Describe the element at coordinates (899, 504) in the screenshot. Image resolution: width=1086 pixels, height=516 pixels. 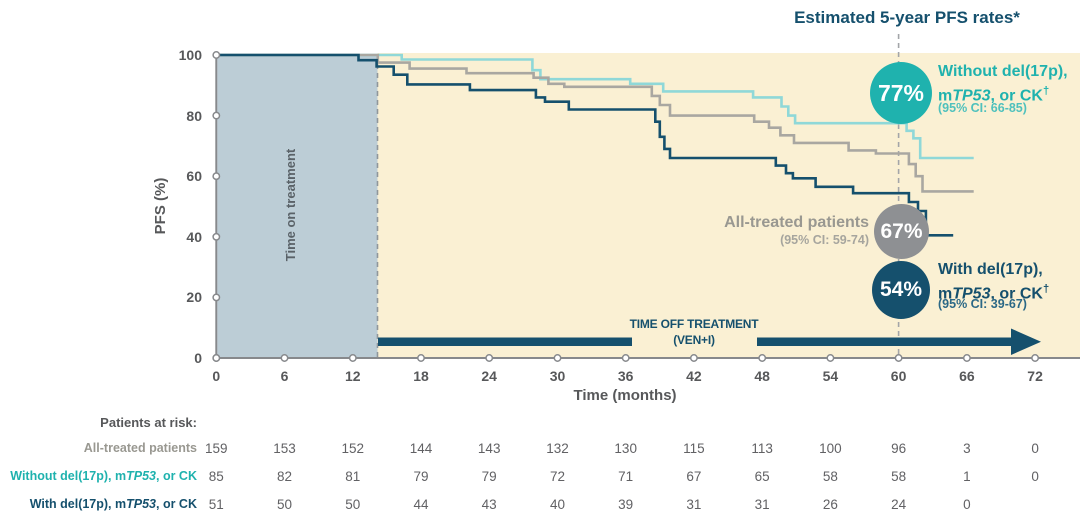
I see `at-risk-value: 24` at that location.